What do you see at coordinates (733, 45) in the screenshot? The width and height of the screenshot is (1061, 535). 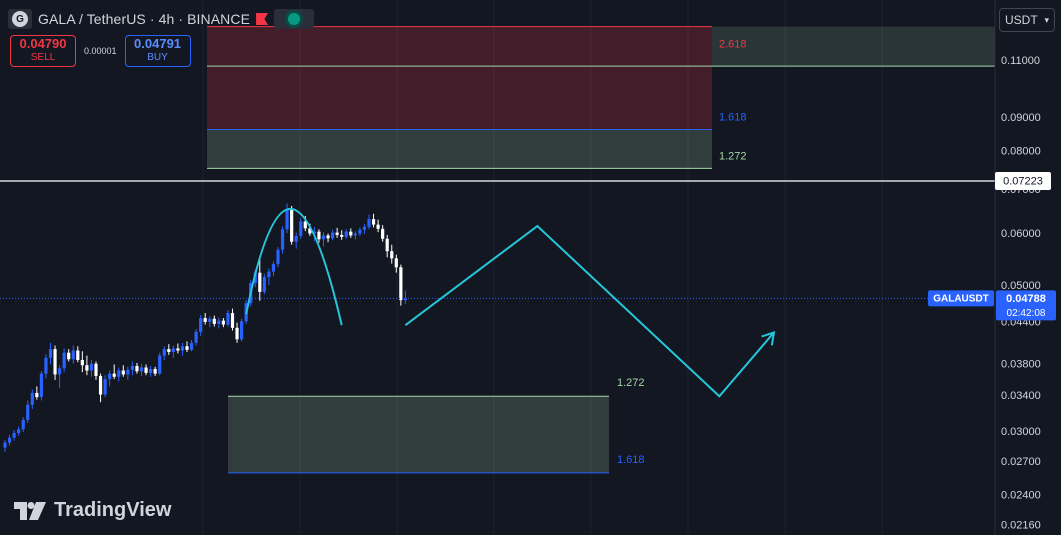 I see `fib-level-label: 2.618` at bounding box center [733, 45].